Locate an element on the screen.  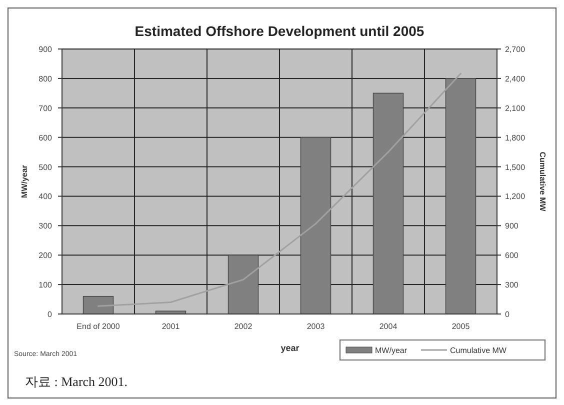
x-tick-label: 2003 is located at coordinates (316, 326).